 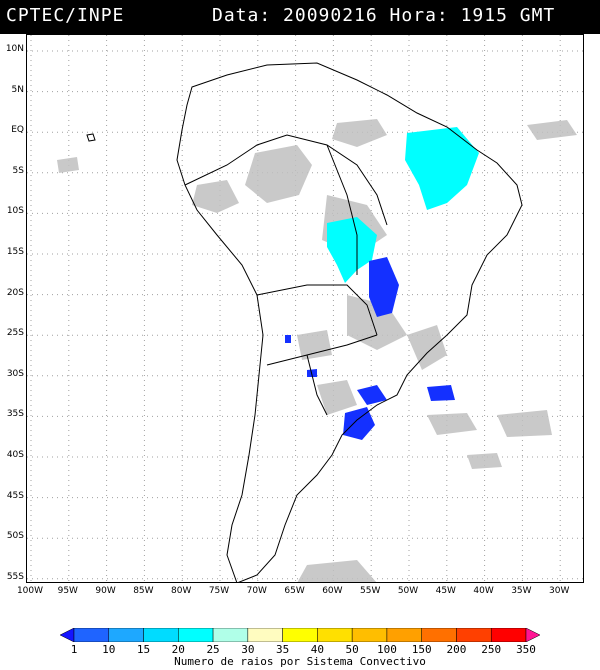 What do you see at coordinates (370, 348) in the screenshot?
I see `blue-cell-layer` at bounding box center [370, 348].